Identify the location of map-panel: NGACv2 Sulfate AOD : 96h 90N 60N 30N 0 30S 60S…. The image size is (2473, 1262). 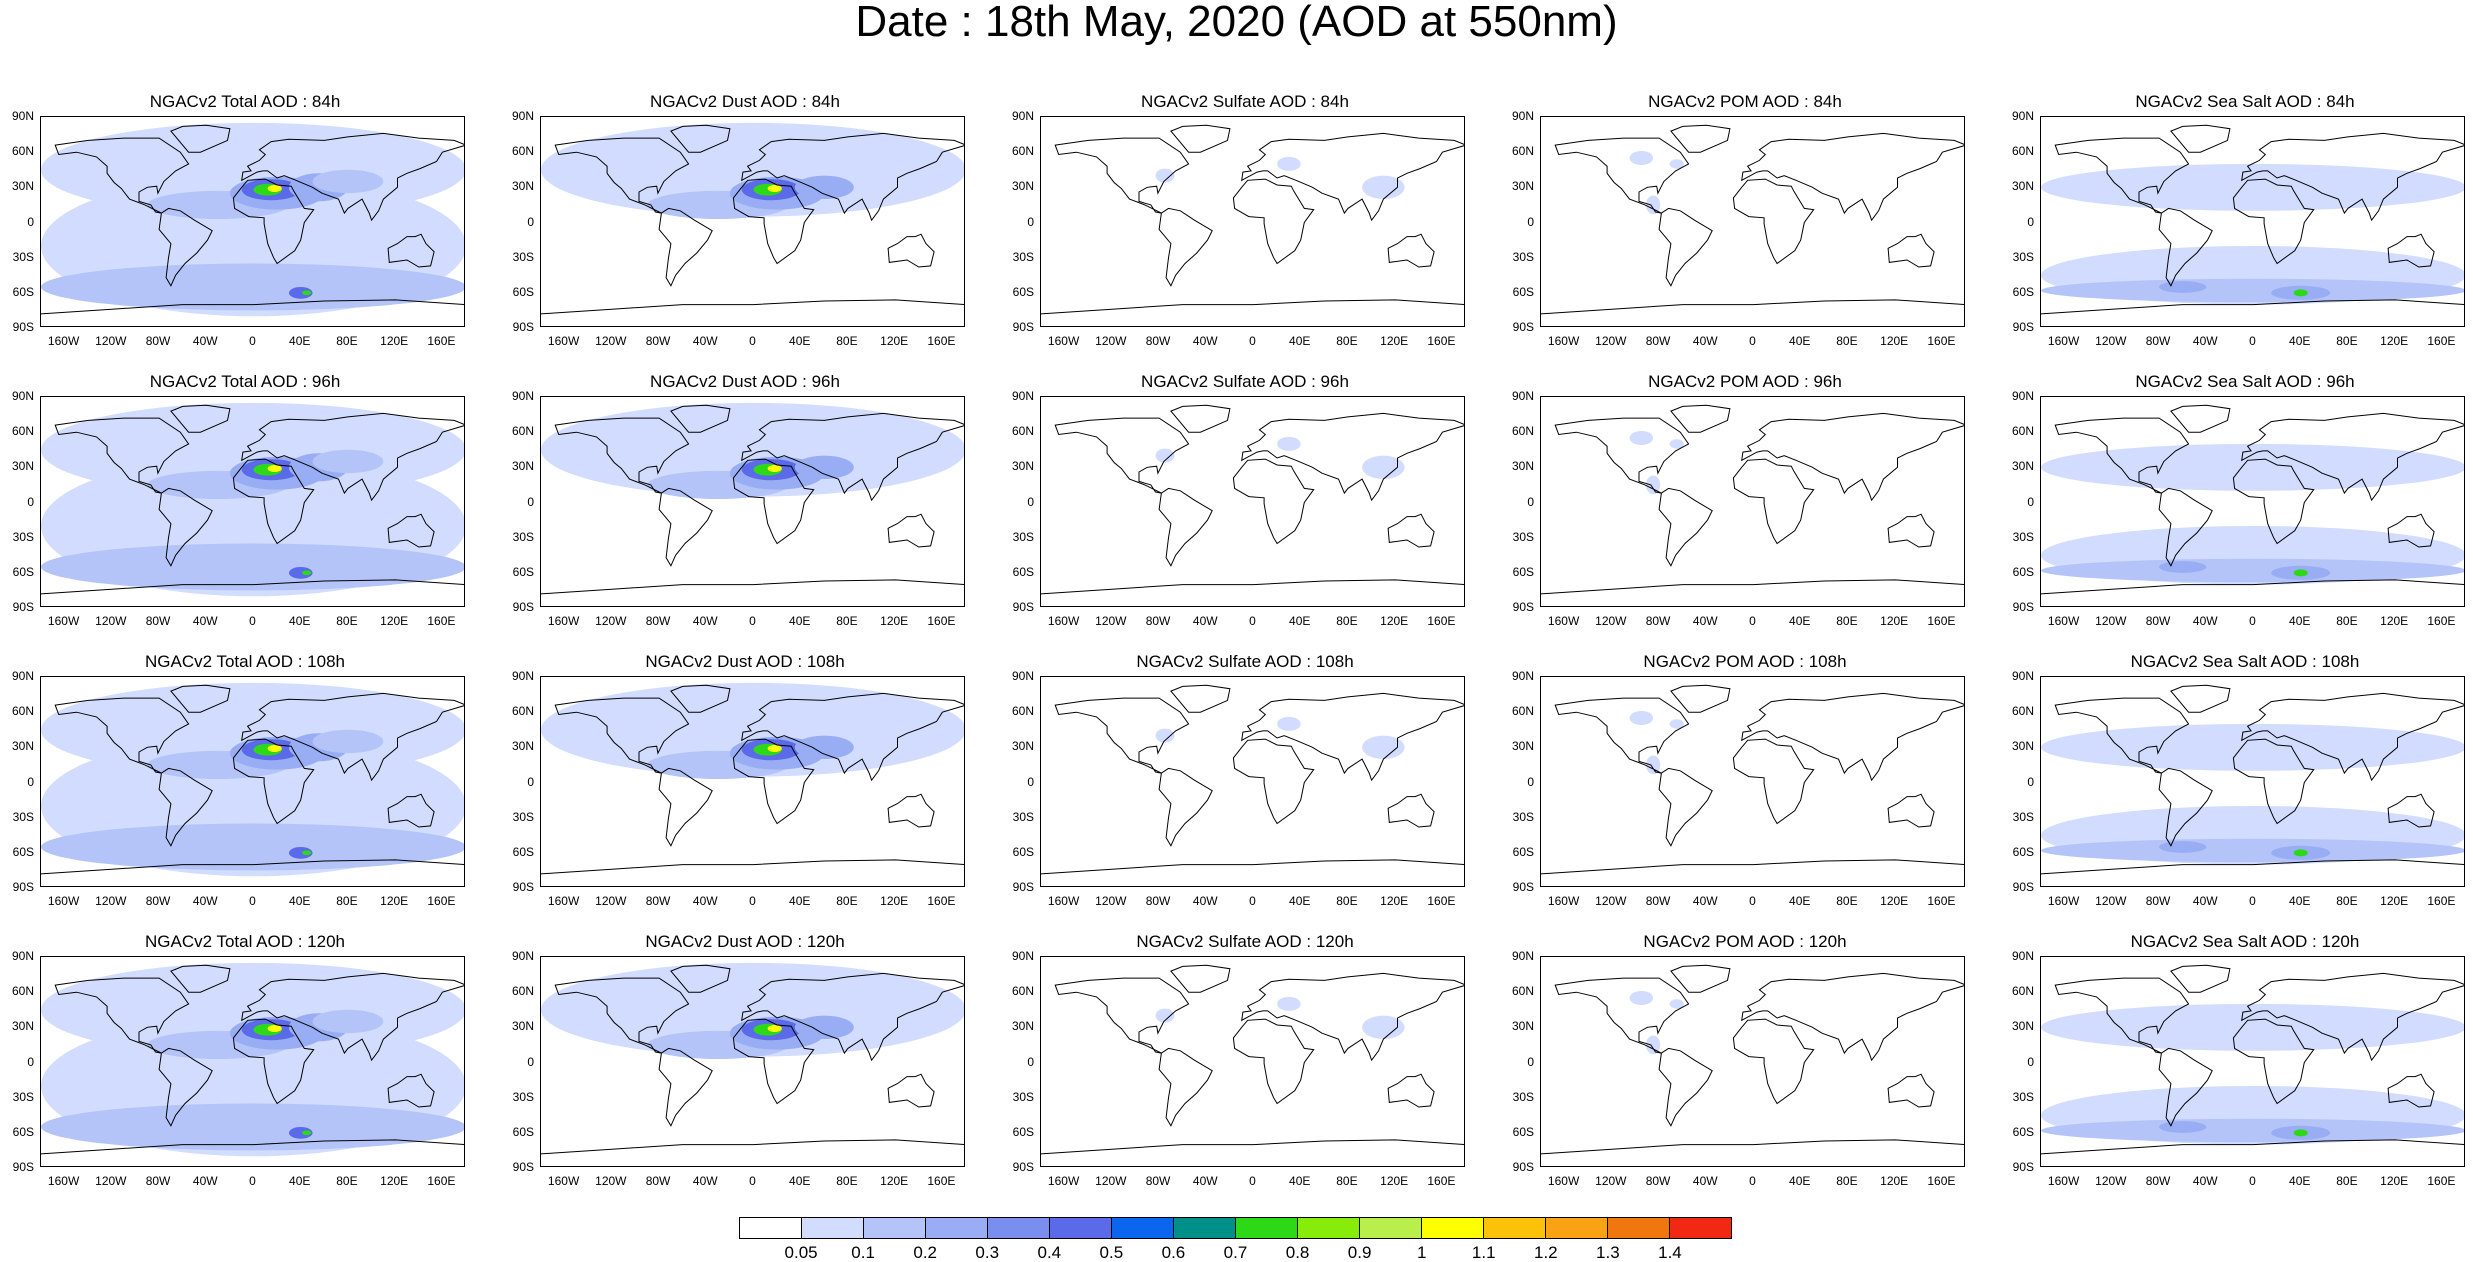
(1245, 499).